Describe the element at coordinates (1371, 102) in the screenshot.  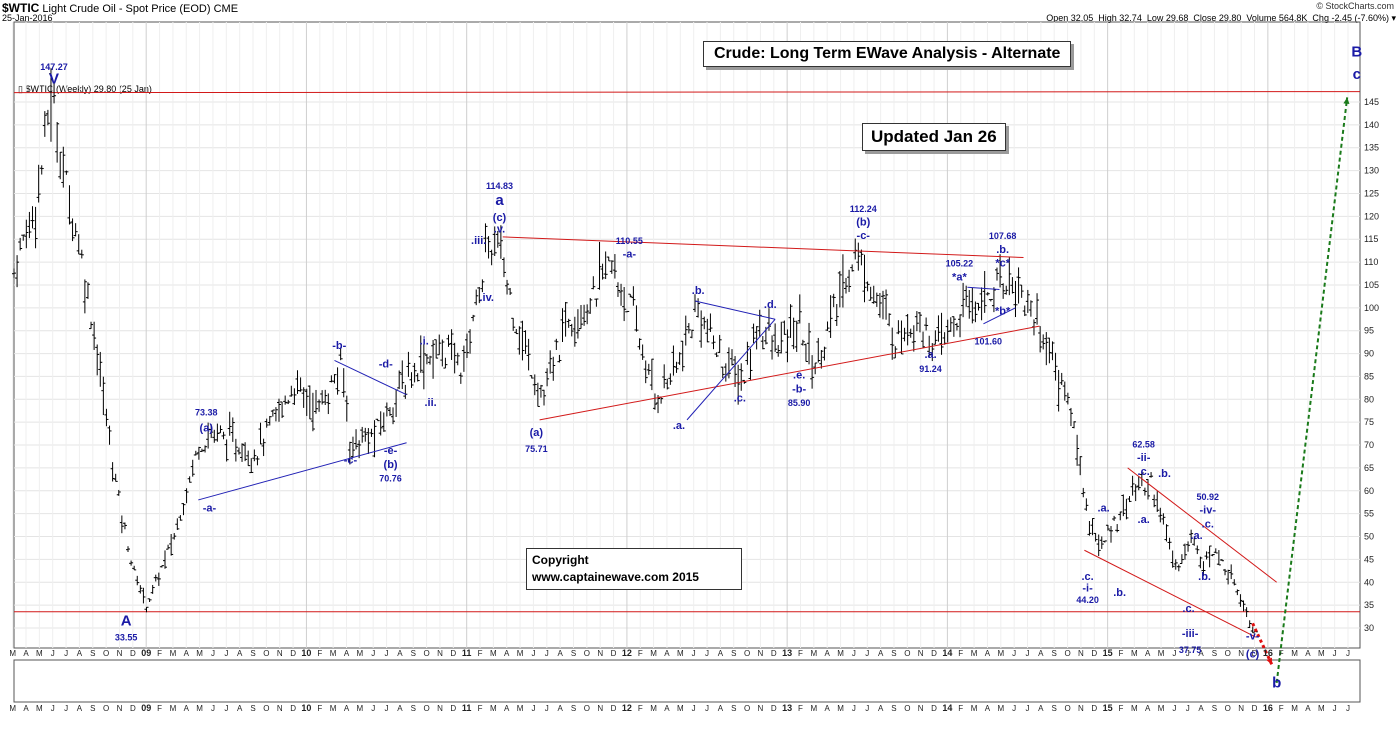
I see `y-tick-label: 145` at that location.